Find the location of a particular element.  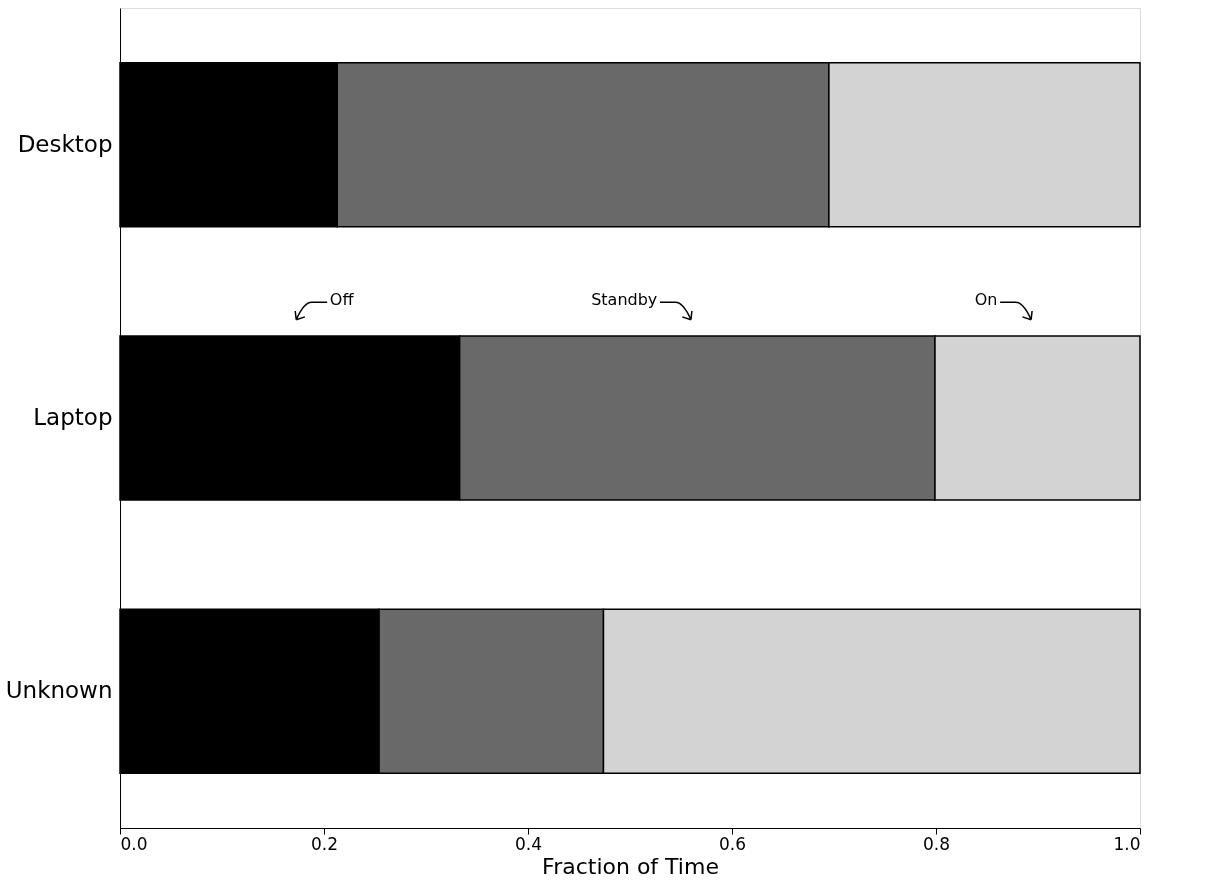

x-tick-label: 0.0 is located at coordinates (134, 843).